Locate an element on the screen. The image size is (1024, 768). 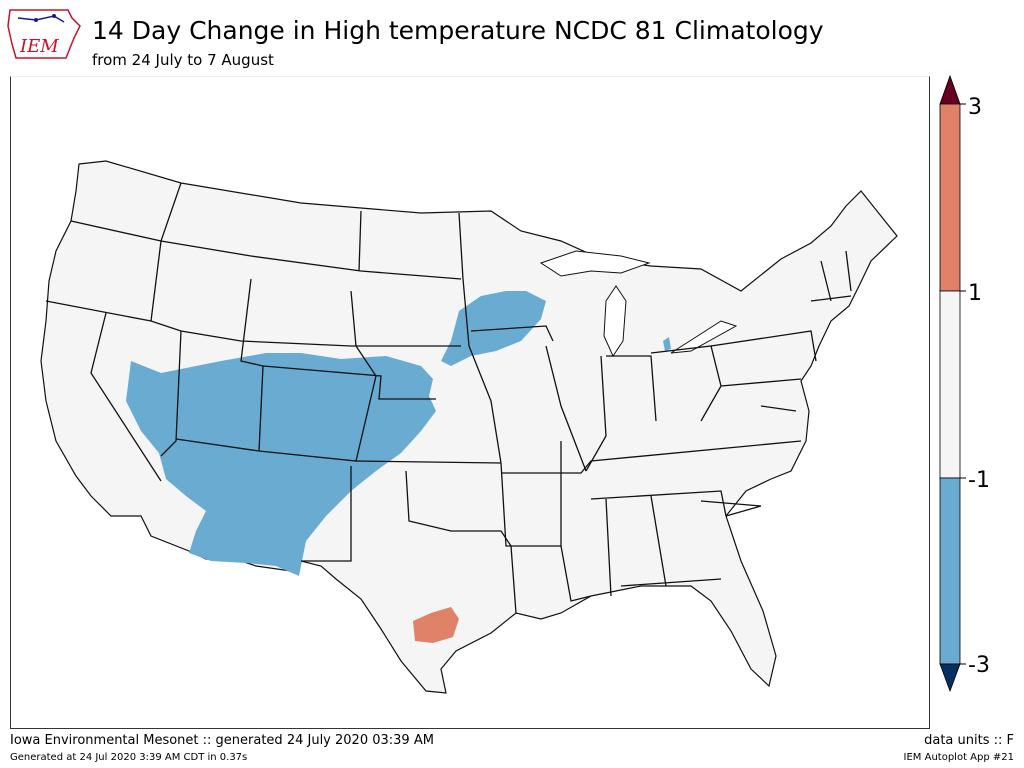
logo-text: IEM is located at coordinates (39, 46).